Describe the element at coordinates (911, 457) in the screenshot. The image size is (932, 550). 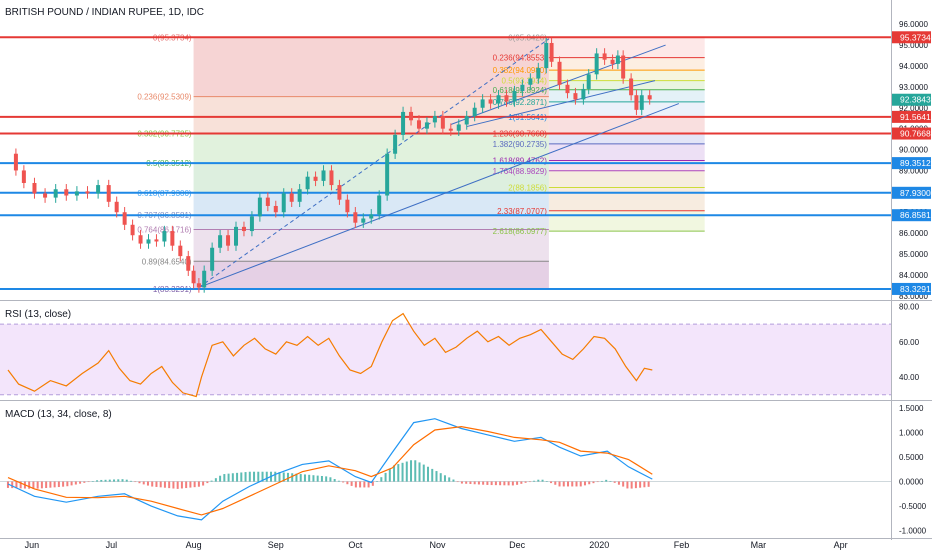
I see `macd-tick-label: 0.5000` at that location.